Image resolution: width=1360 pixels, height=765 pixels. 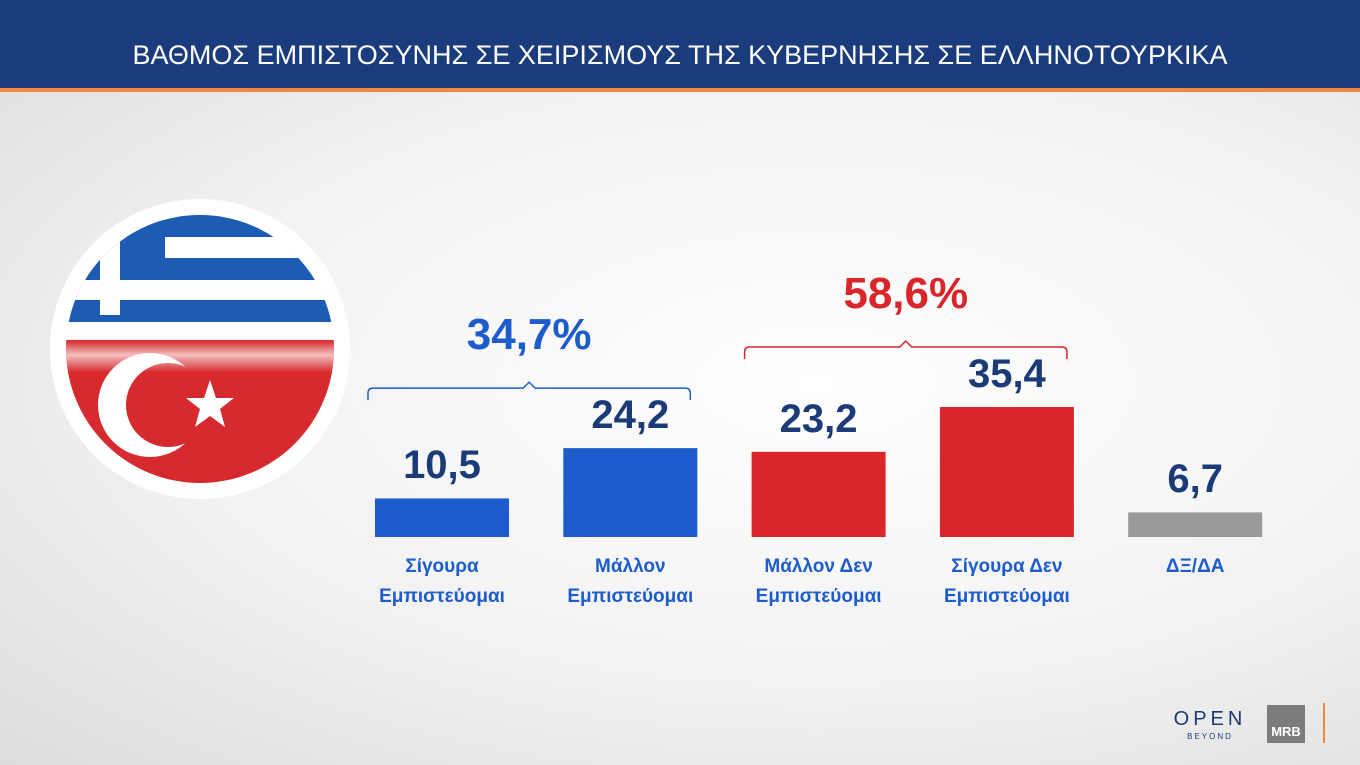 I want to click on pollster: MRB, so click(x=1286, y=731).